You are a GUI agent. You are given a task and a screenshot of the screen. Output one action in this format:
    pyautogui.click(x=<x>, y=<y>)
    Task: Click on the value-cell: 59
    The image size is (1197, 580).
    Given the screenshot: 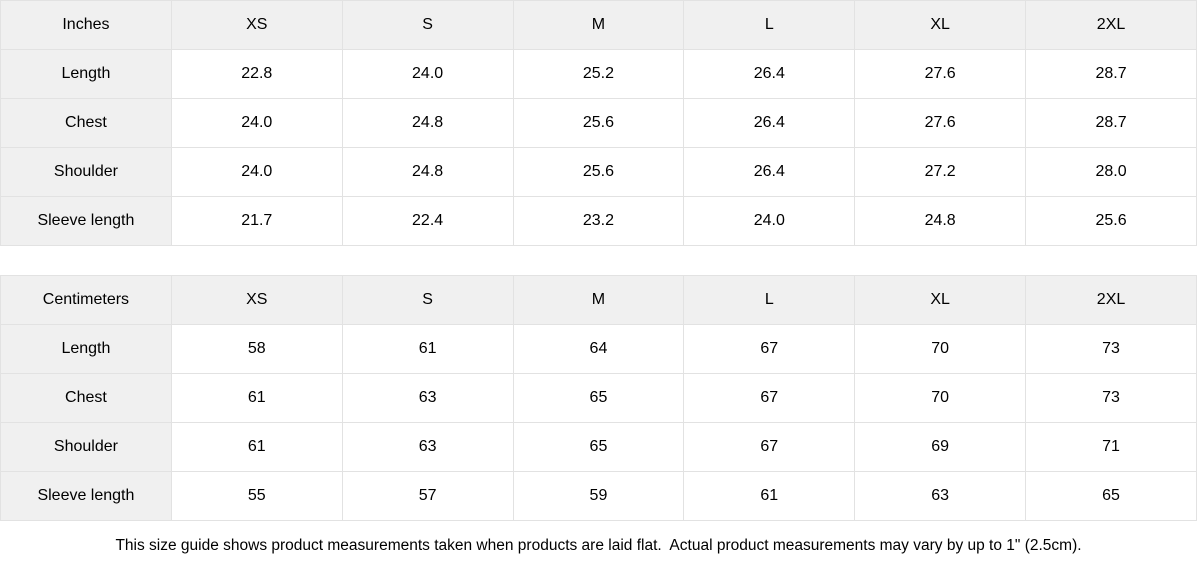 What is the action you would take?
    pyautogui.click(x=598, y=496)
    